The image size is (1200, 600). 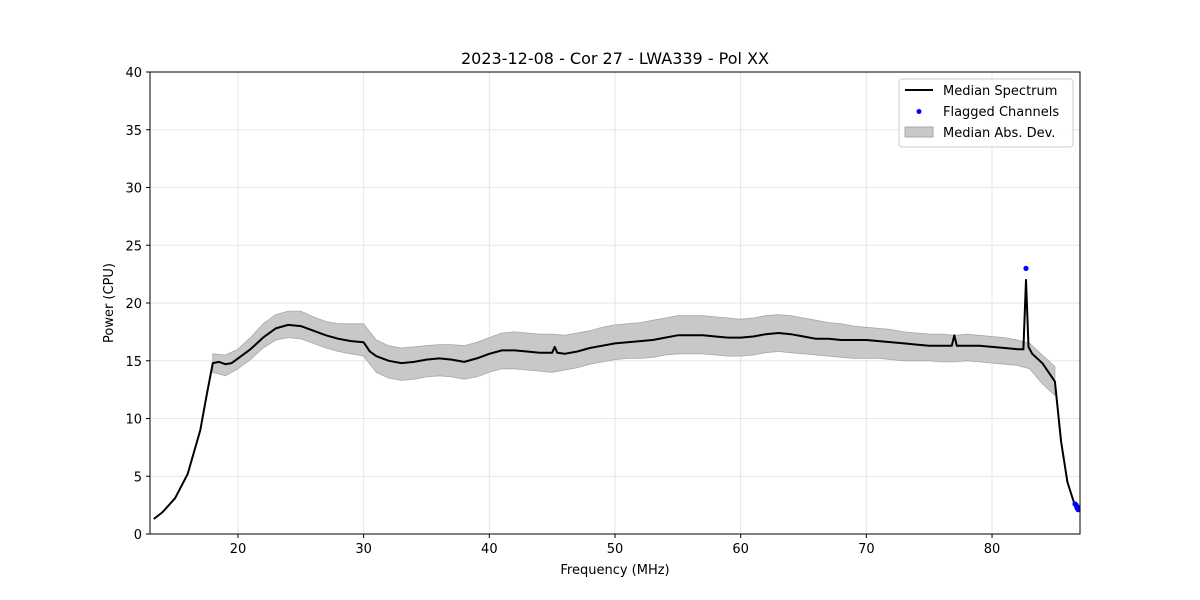 I want to click on y-tick-label: 40, so click(x=133, y=73).